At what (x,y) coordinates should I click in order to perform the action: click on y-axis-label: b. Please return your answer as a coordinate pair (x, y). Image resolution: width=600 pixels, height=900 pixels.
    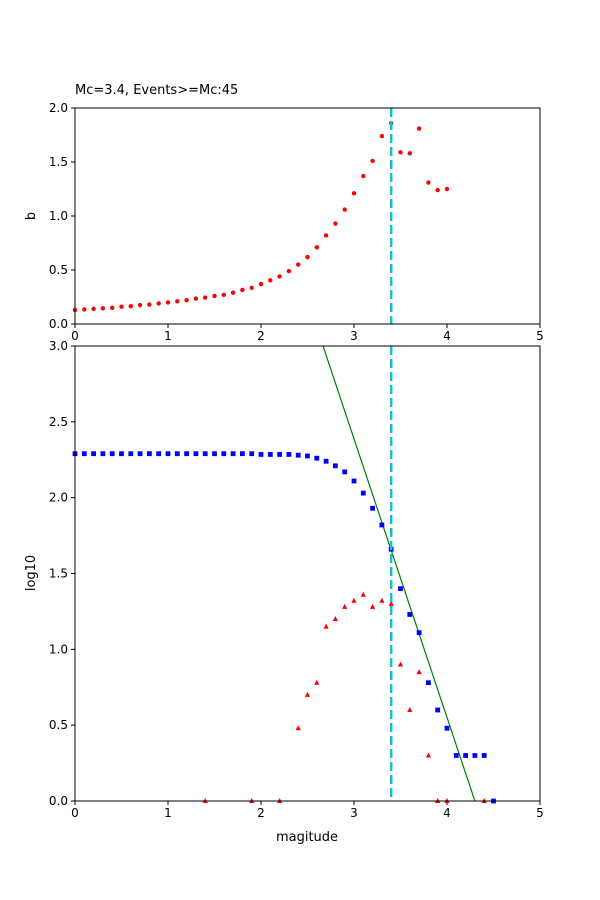
    Looking at the image, I should click on (31, 216).